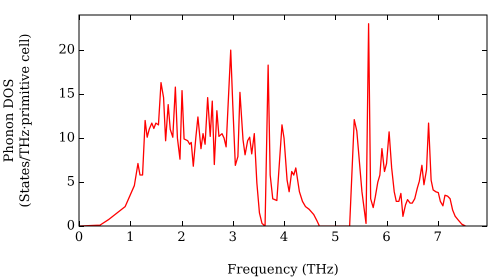  I want to click on y-tick-label: 5, so click(70, 182).